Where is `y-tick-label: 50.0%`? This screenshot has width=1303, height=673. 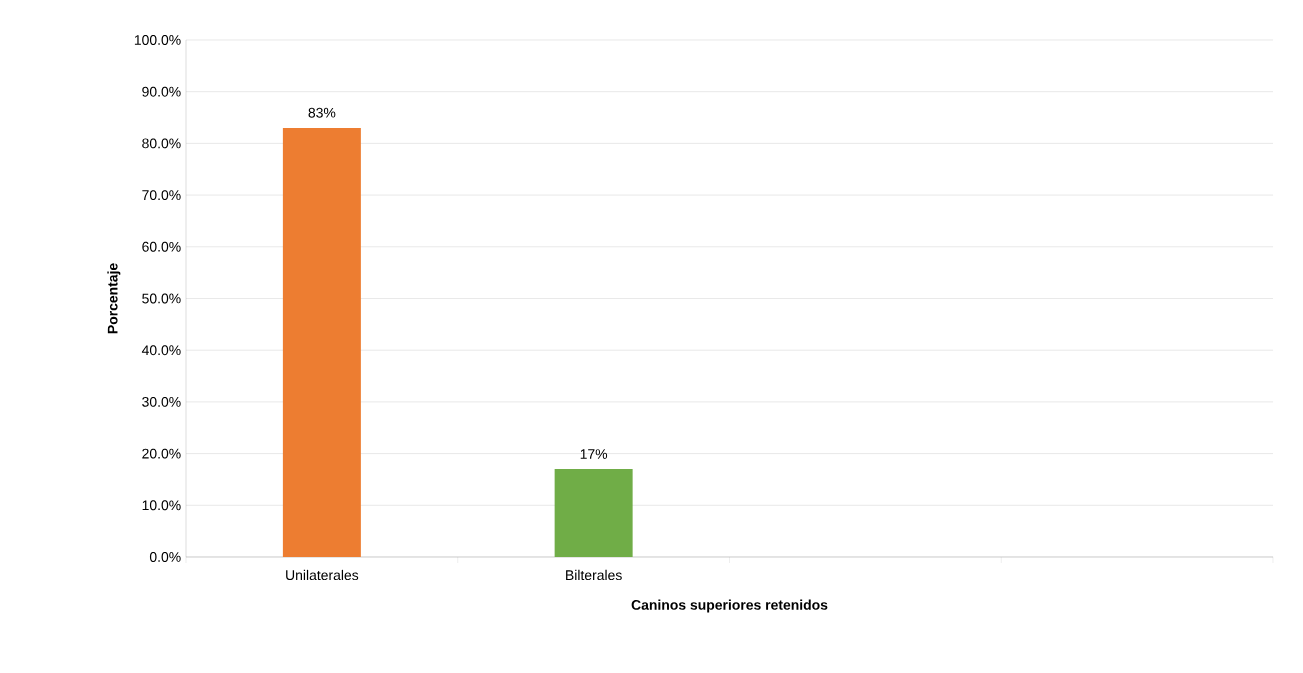
y-tick-label: 50.0% is located at coordinates (161, 298).